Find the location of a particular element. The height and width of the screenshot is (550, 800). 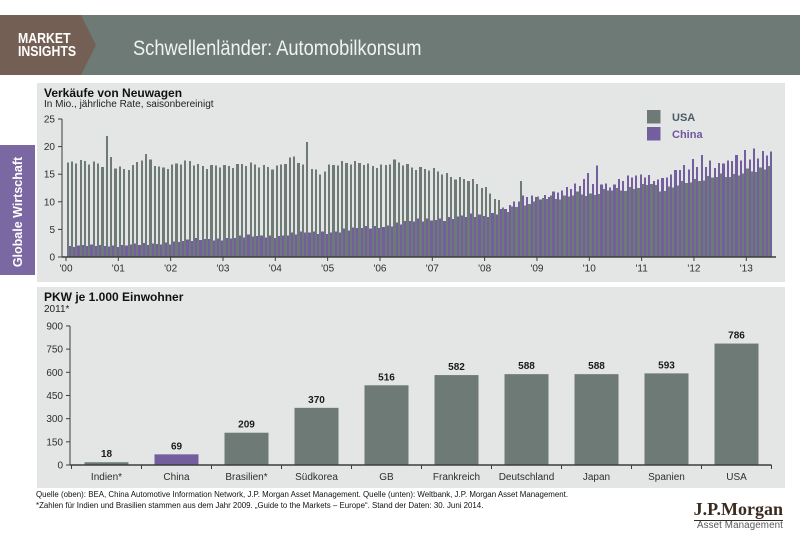

svg-text: '04 is located at coordinates (275, 269).